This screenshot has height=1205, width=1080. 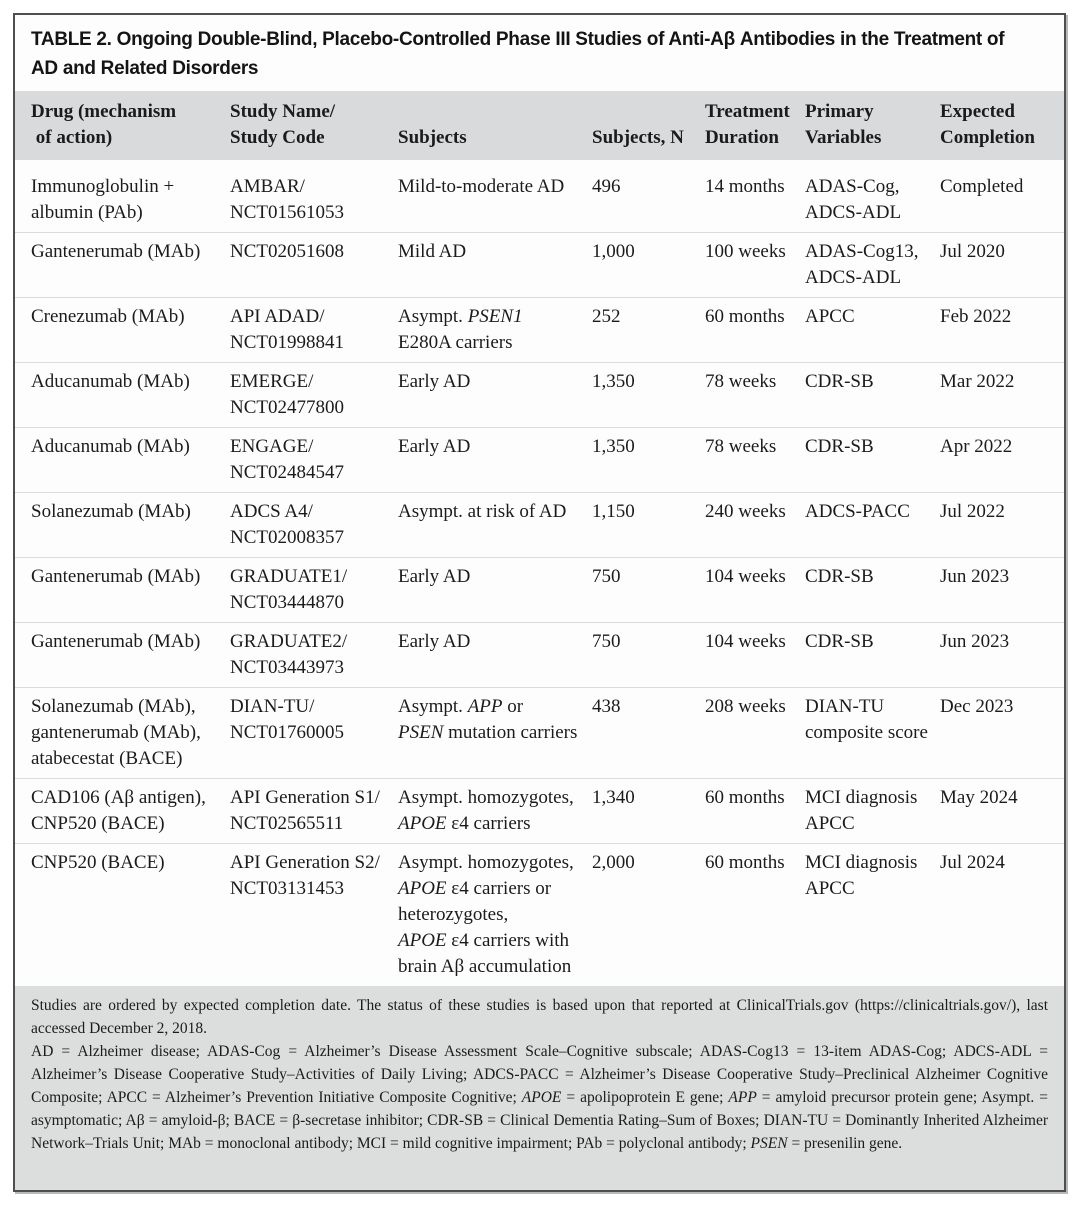 I want to click on cell-completion: Completed, so click(x=982, y=186).